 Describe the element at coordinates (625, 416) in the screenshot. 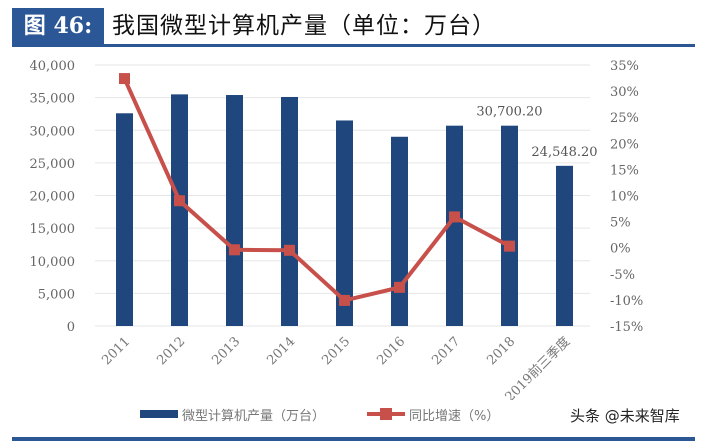

I see `watermark: 头条 @未来智库` at that location.